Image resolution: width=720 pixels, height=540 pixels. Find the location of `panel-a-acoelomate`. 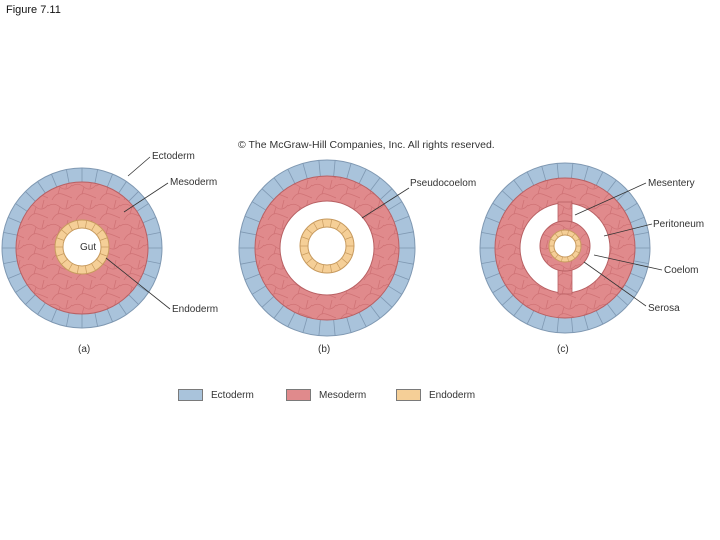

panel-a-acoelomate is located at coordinates (86, 242).